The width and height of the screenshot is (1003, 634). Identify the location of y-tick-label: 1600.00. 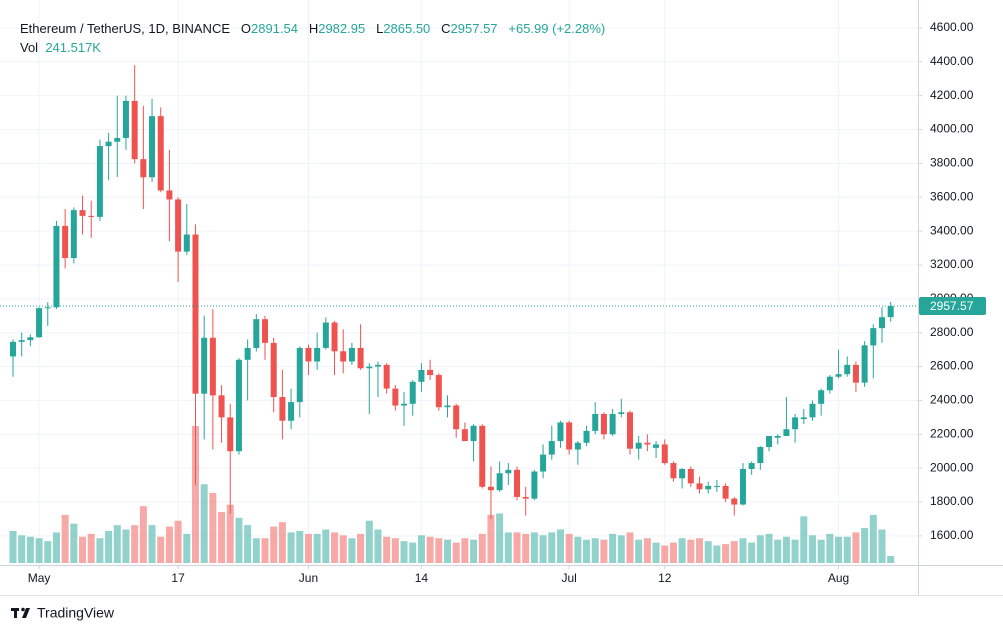
(952, 535).